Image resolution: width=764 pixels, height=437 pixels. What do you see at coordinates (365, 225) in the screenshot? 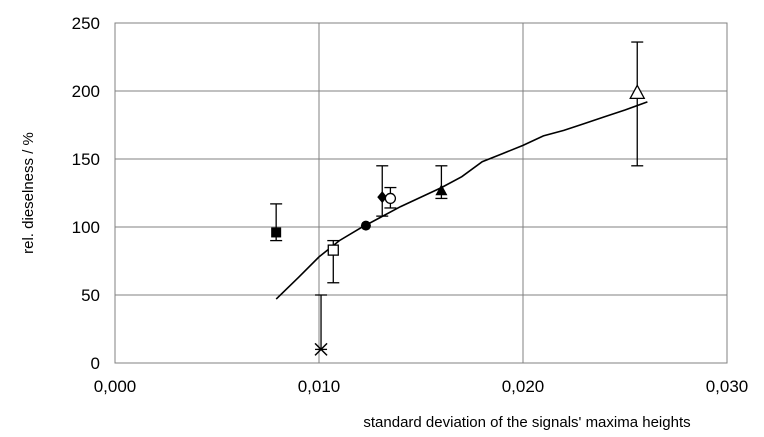
I see `data-point-filled-circle` at bounding box center [365, 225].